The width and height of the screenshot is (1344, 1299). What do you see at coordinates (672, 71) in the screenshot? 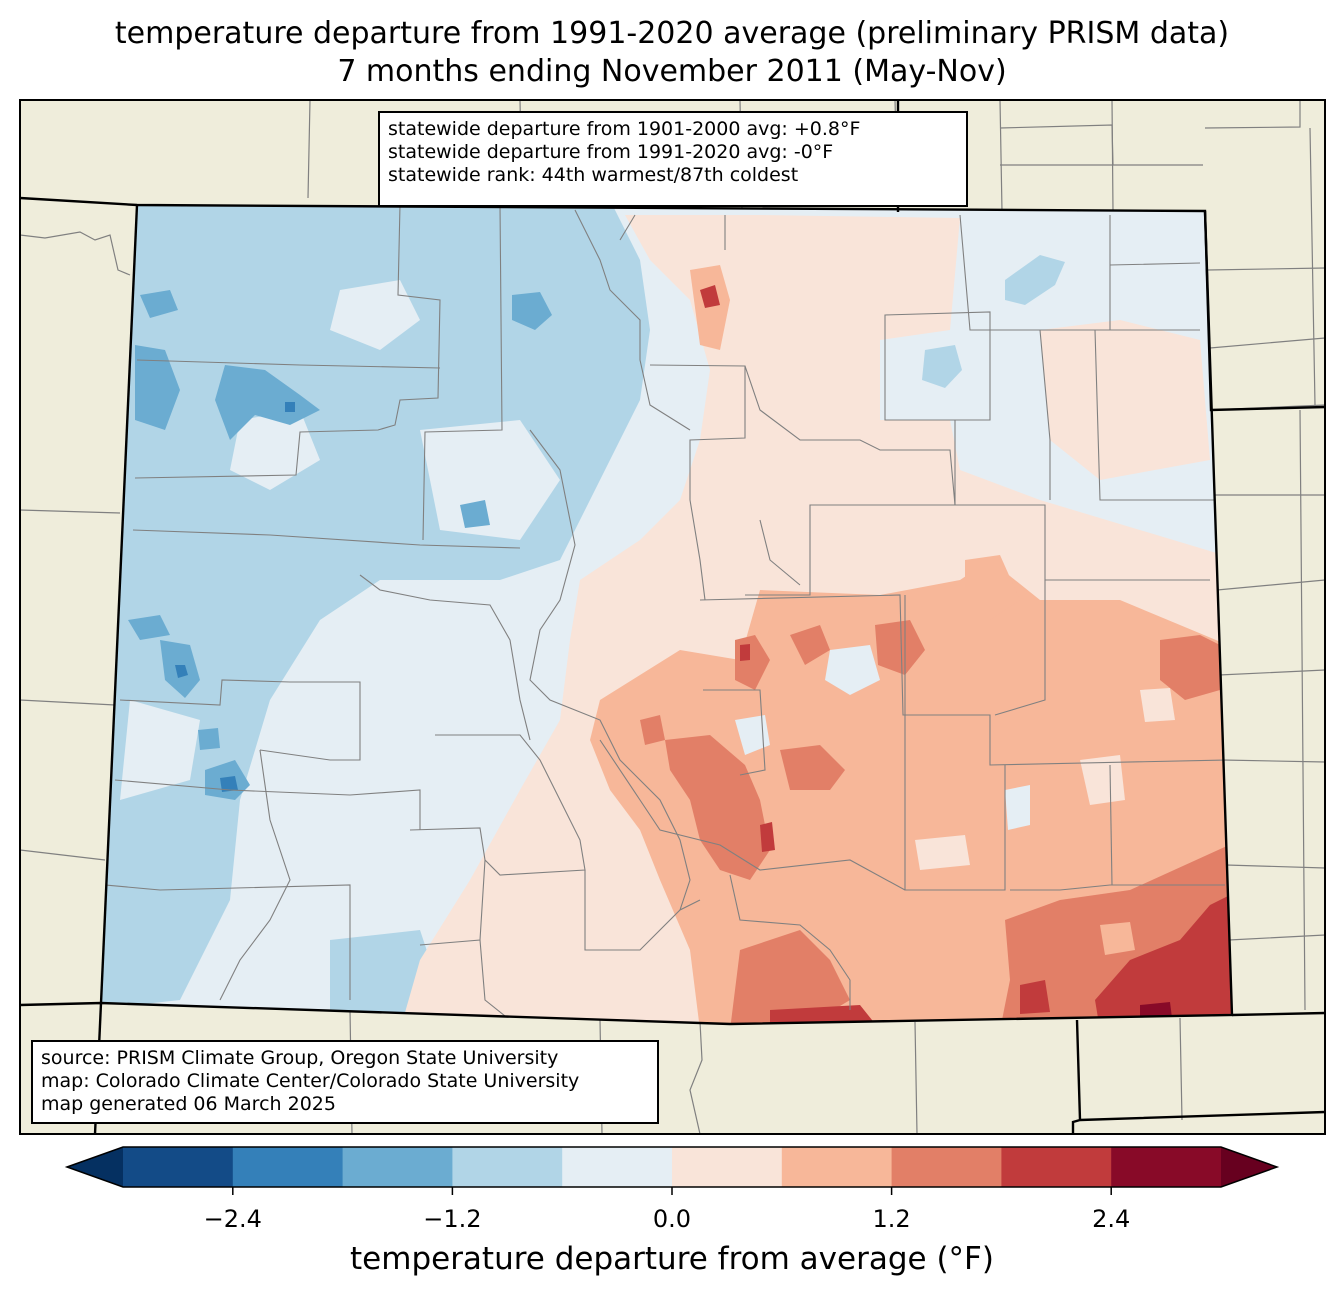
I see `map-title-line2: 7 months ending November 2011 (May-Nov)` at bounding box center [672, 71].